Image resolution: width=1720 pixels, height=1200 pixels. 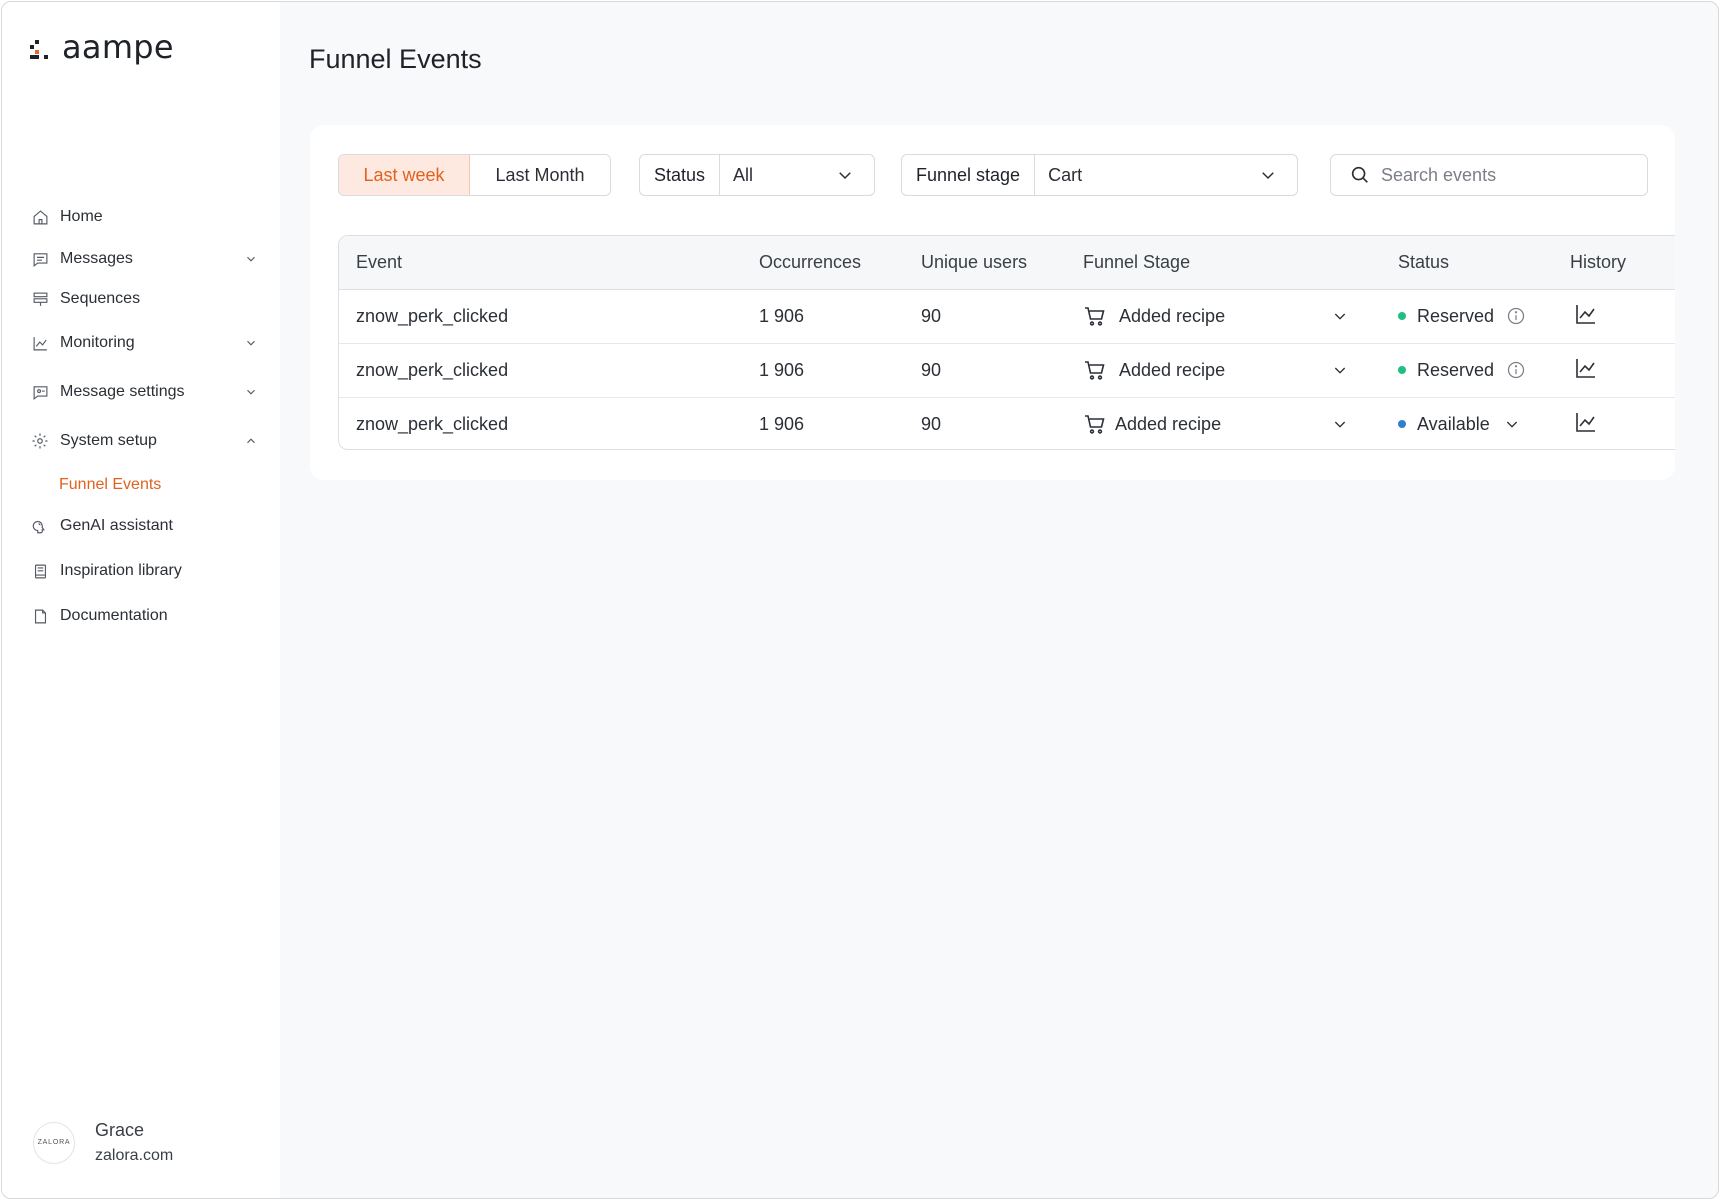 I want to click on search-input, so click(x=1501, y=175).